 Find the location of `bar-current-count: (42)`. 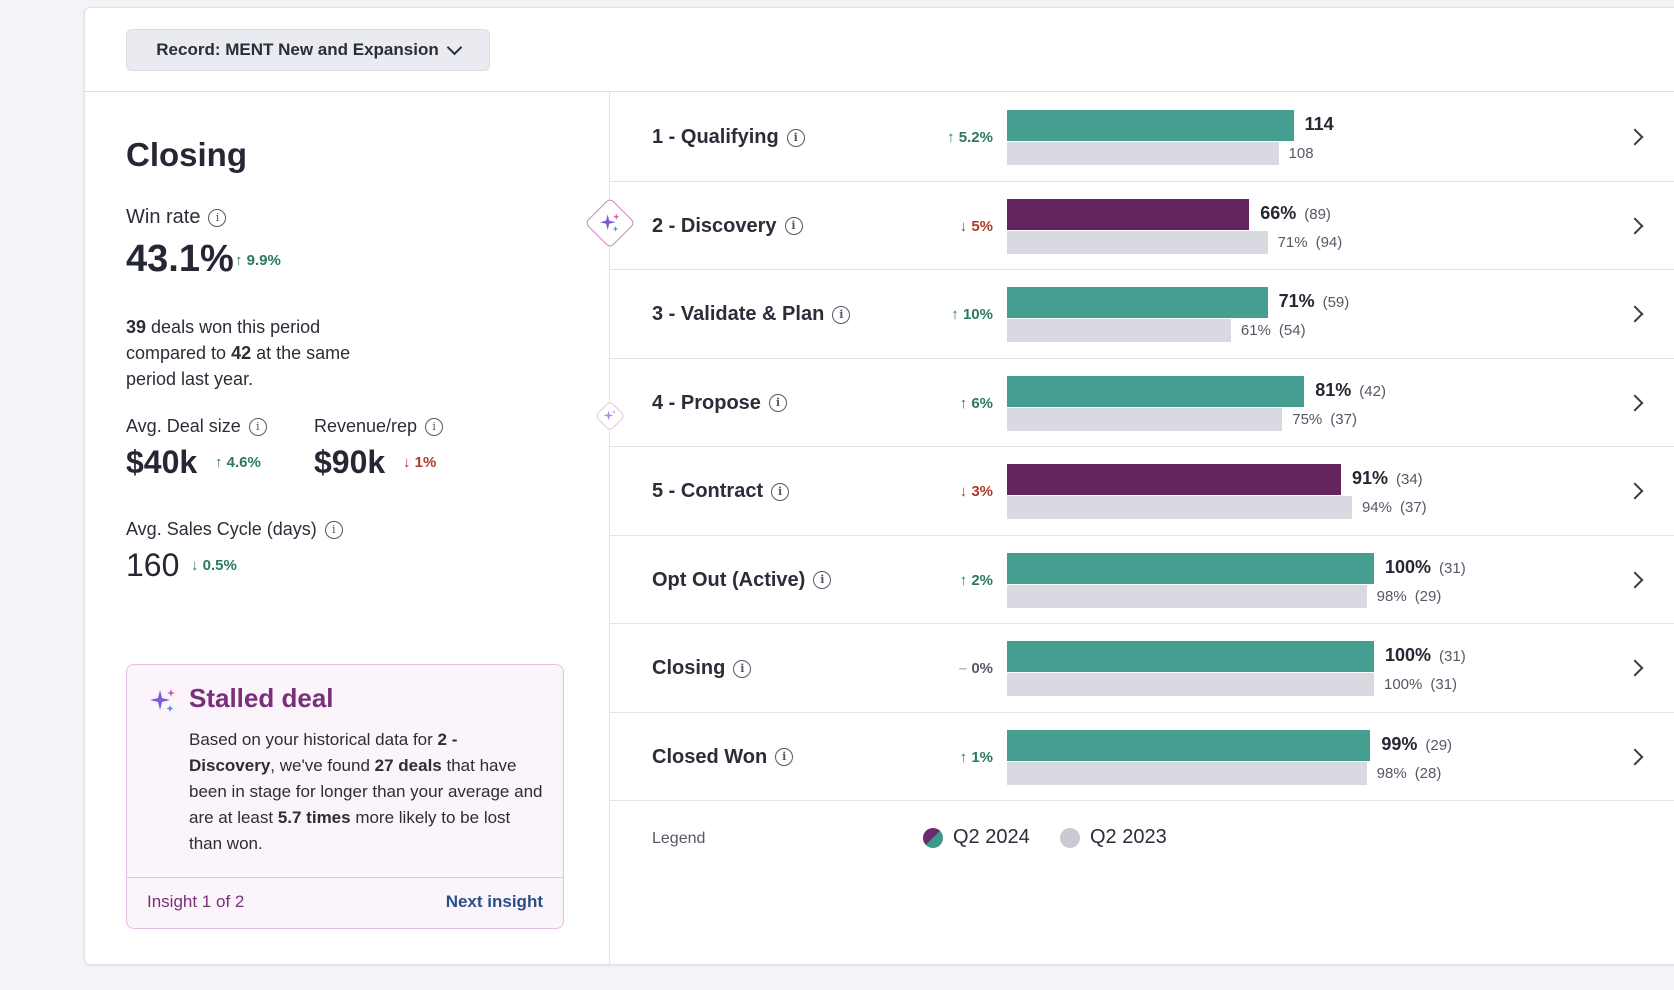

bar-current-count: (42) is located at coordinates (1372, 391).